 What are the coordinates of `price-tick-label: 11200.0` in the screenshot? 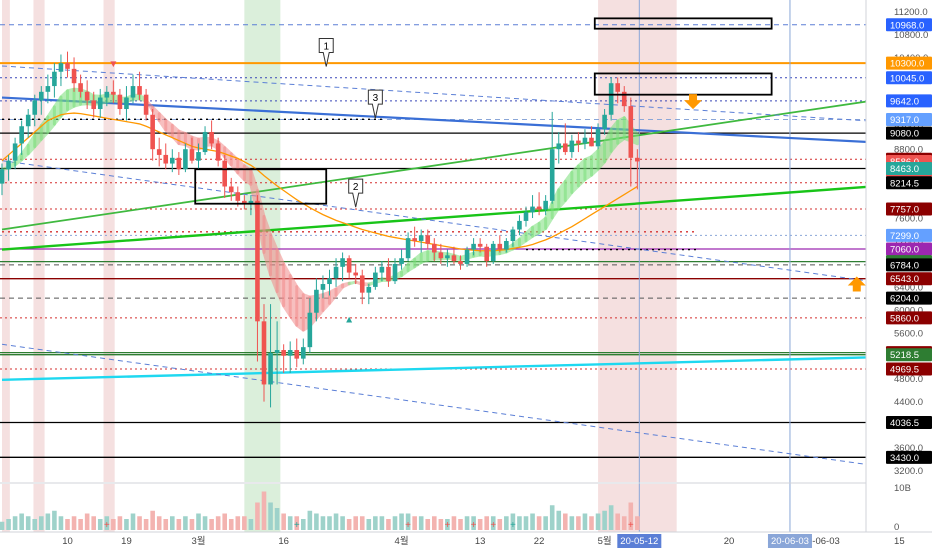 It's located at (911, 12).